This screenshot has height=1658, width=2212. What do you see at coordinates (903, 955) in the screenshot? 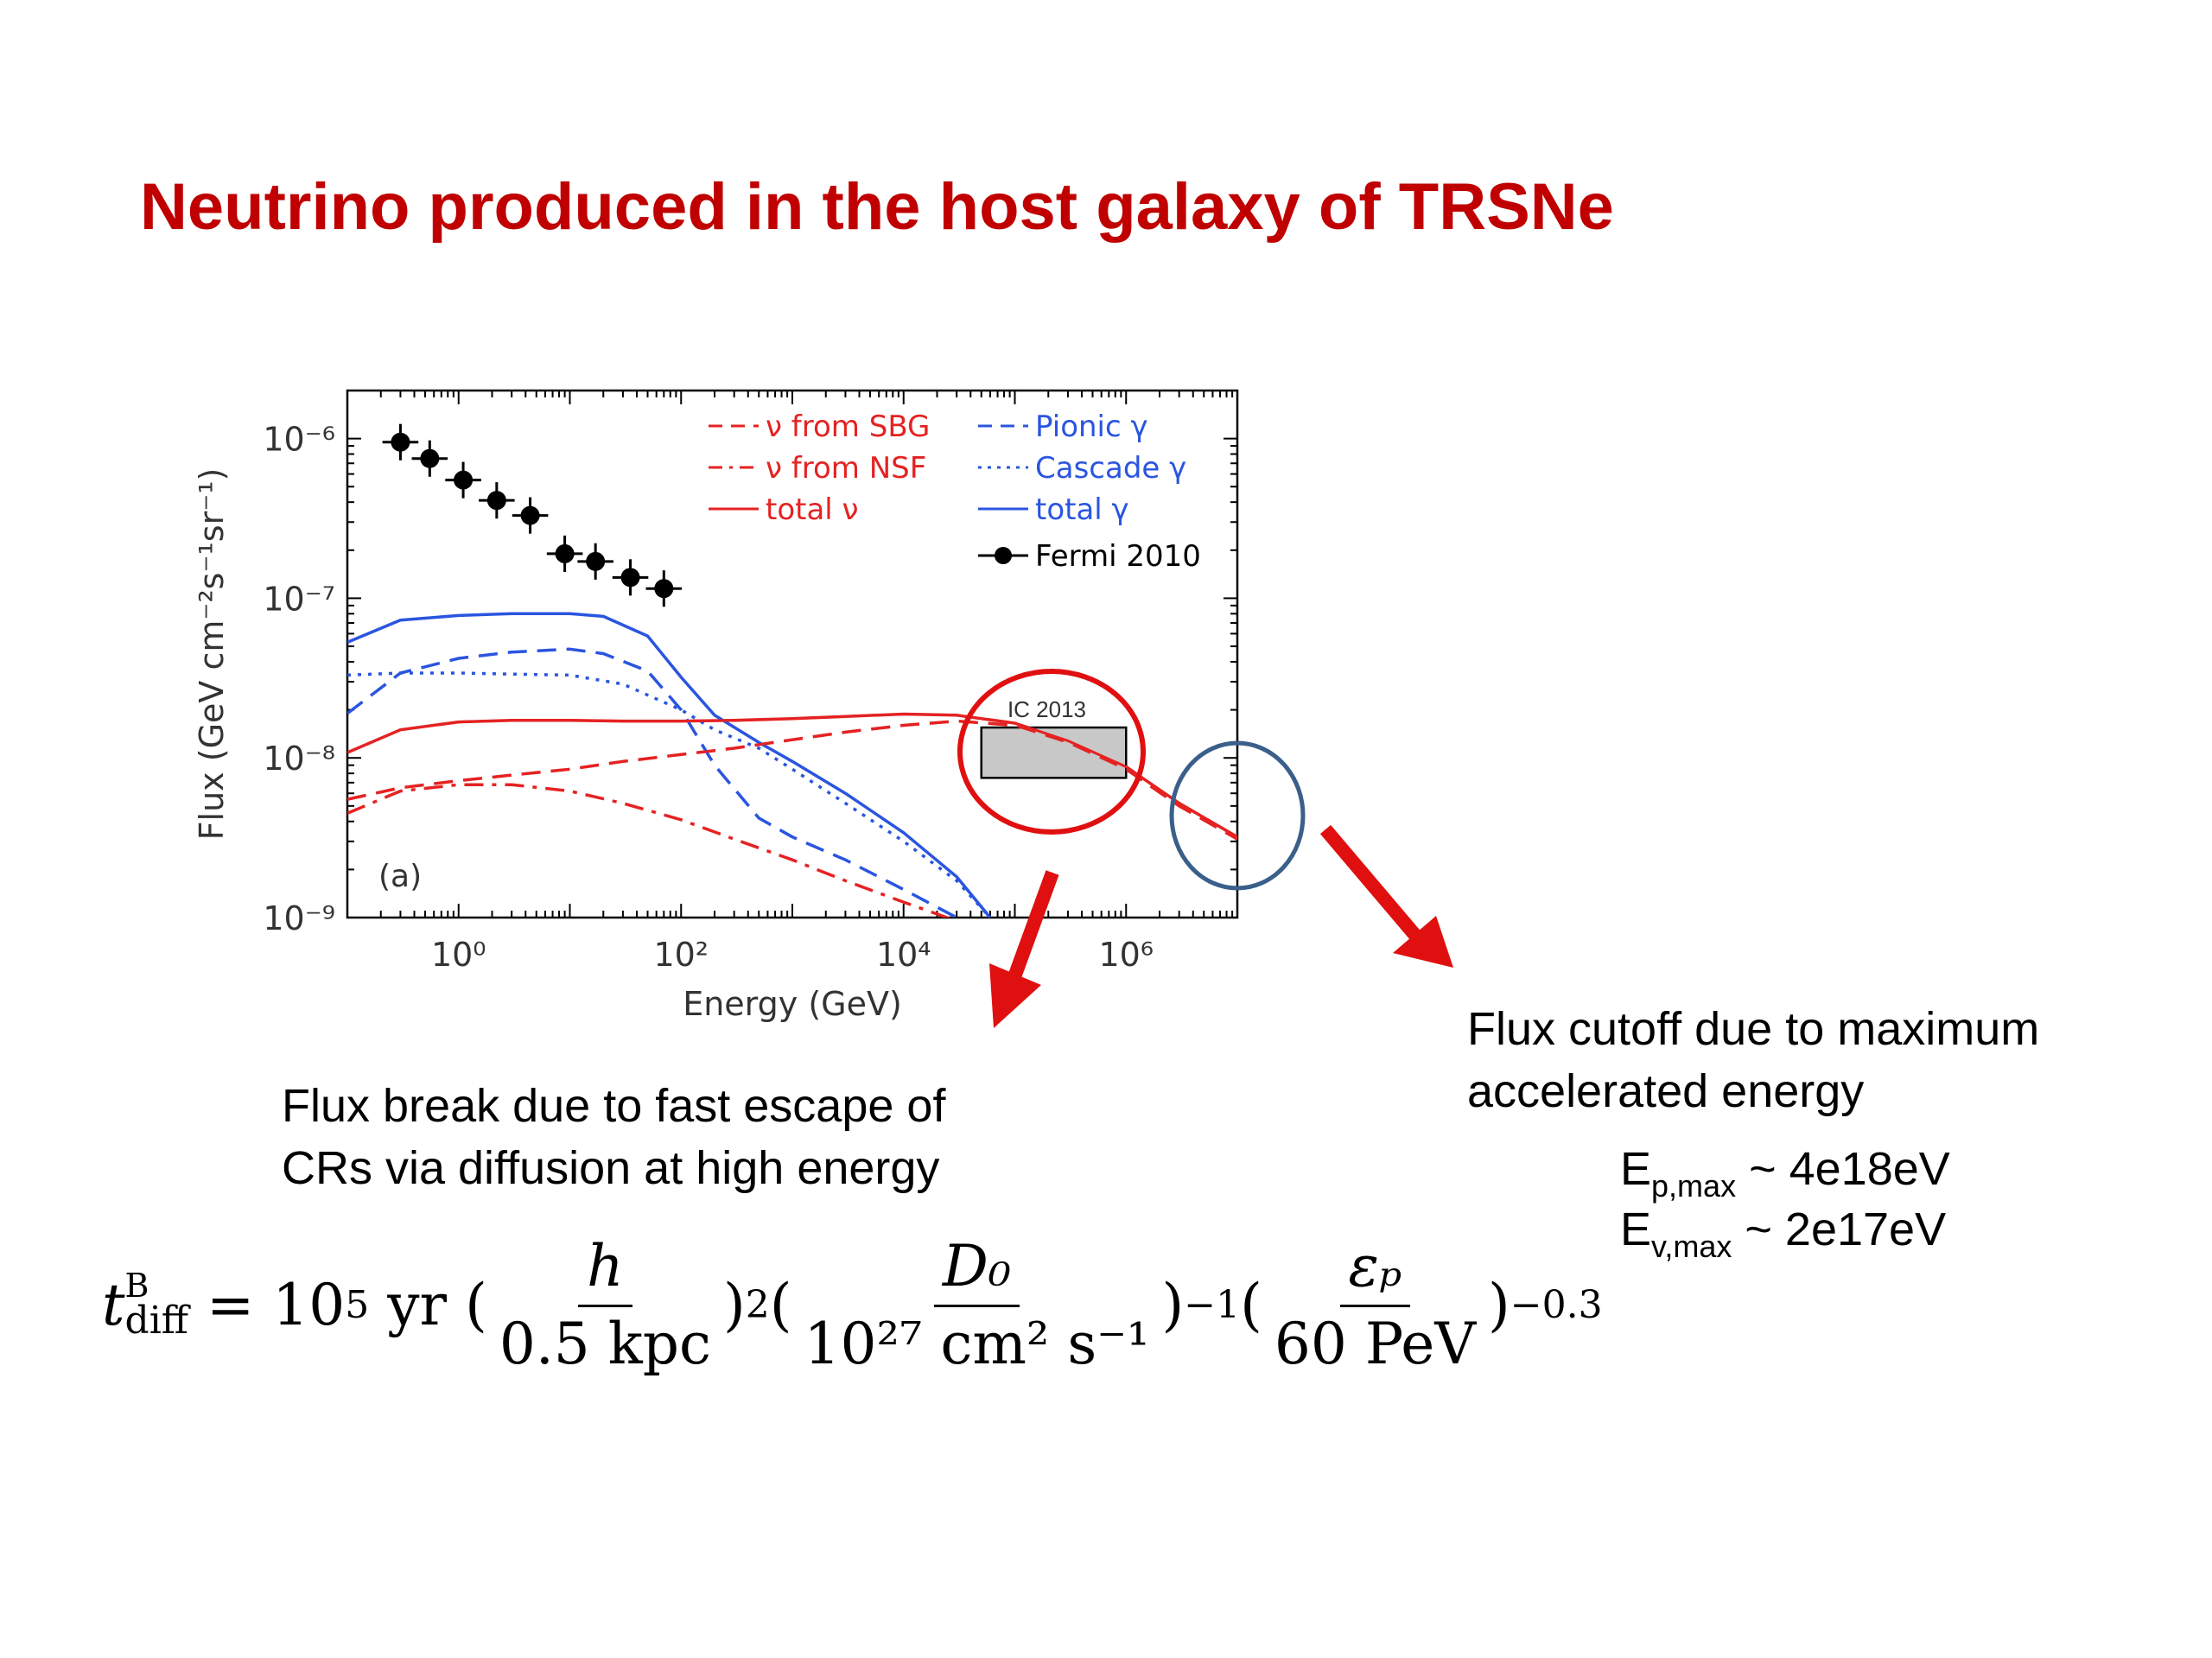
I see `x-tick-label: 10⁴` at bounding box center [903, 955].